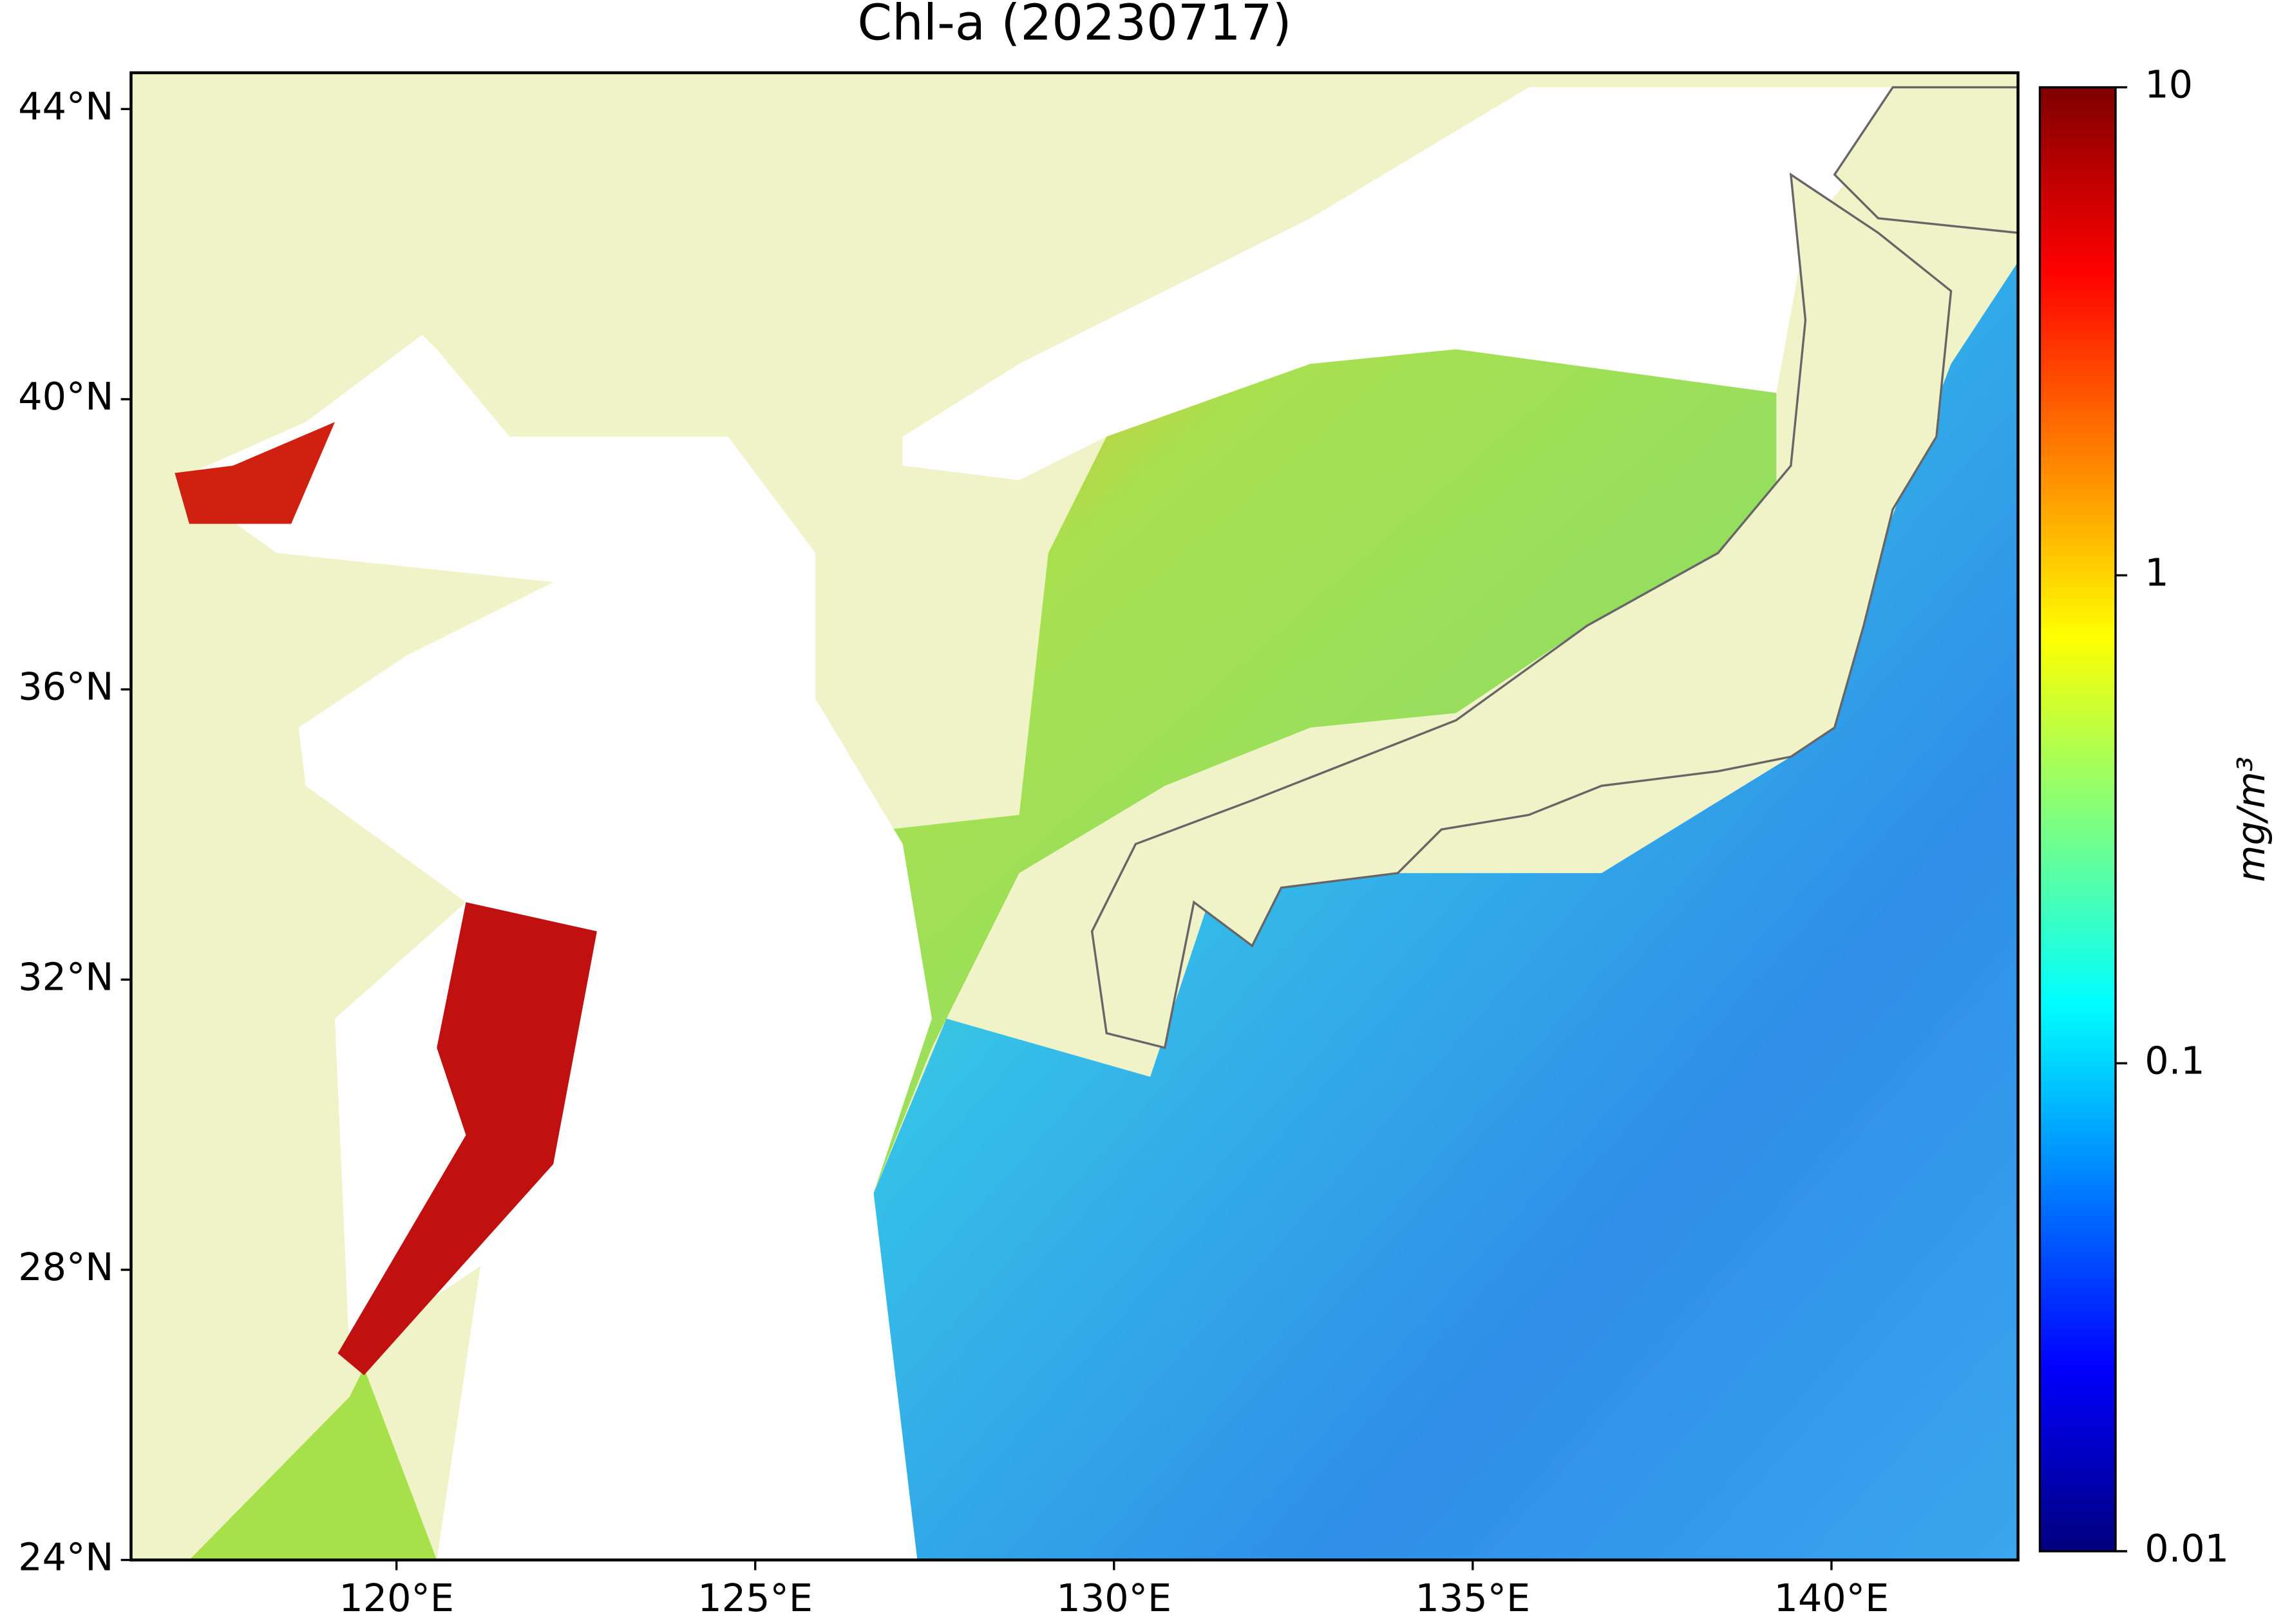 This screenshot has height=1624, width=2283. I want to click on y-tick-label: 24°N, so click(65, 1558).